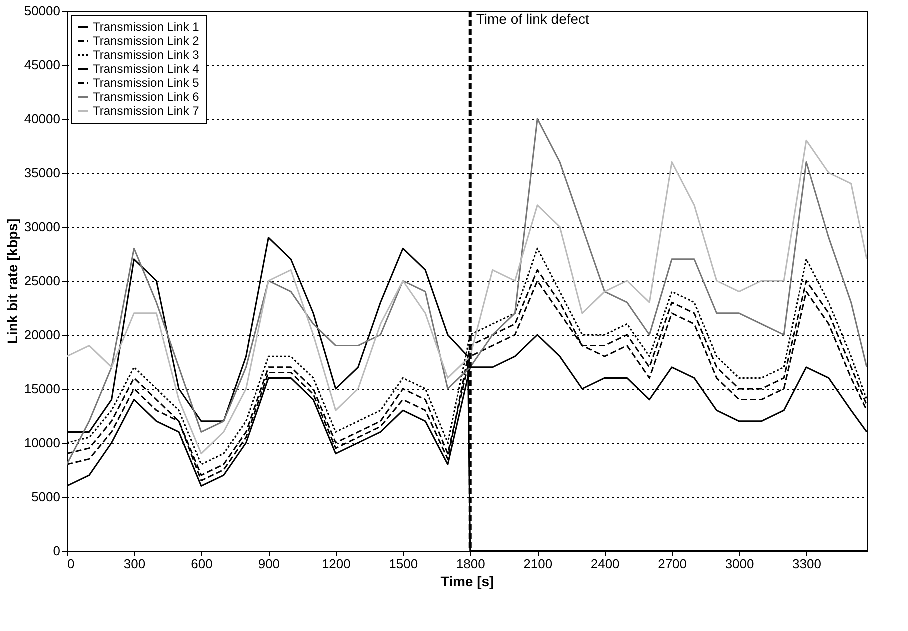 The width and height of the screenshot is (908, 631). I want to click on x-tick-label: 2700, so click(673, 564).